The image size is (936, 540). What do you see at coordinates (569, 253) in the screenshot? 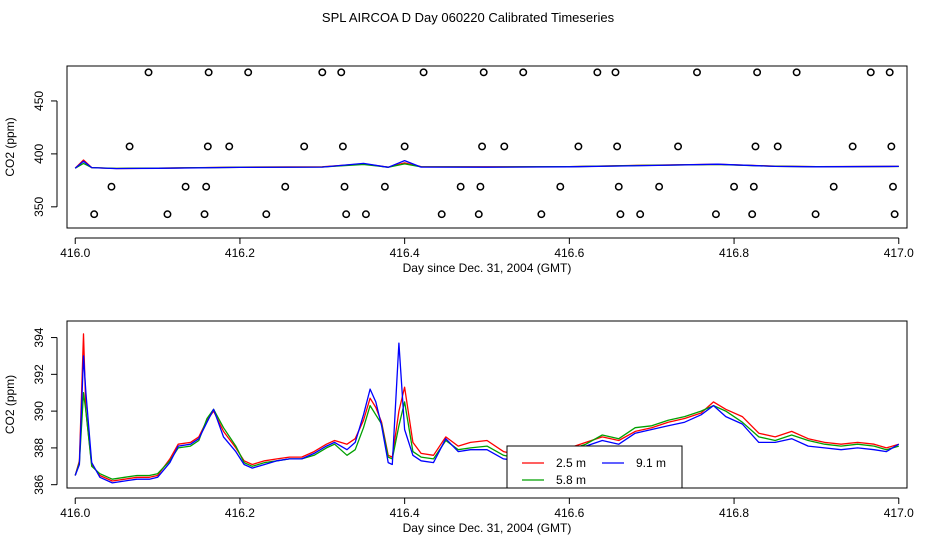
I see `top-x-tick-label: 416.6` at bounding box center [569, 253].